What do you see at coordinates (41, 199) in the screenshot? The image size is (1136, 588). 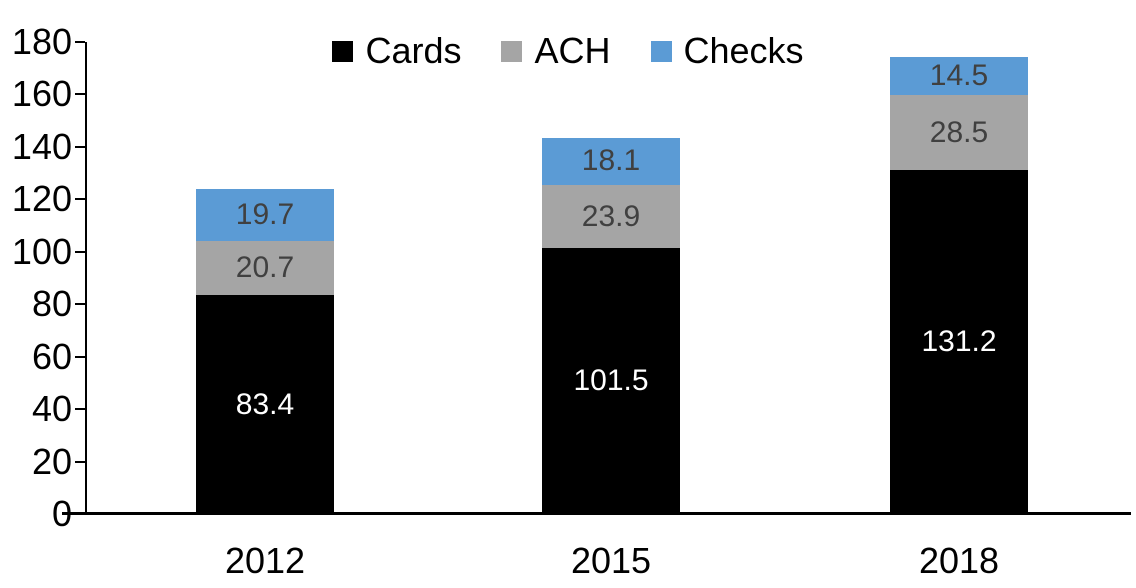 I see `y-axis-tick-label: 120` at bounding box center [41, 199].